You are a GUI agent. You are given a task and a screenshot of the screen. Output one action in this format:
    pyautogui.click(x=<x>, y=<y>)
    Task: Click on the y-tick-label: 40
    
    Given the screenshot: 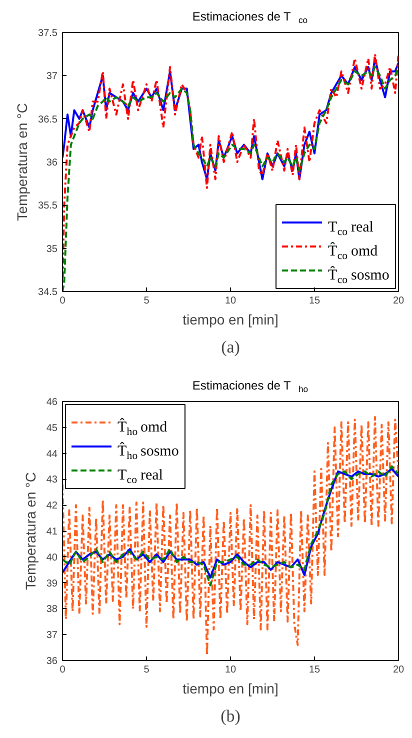 What is the action you would take?
    pyautogui.click(x=52, y=558)
    